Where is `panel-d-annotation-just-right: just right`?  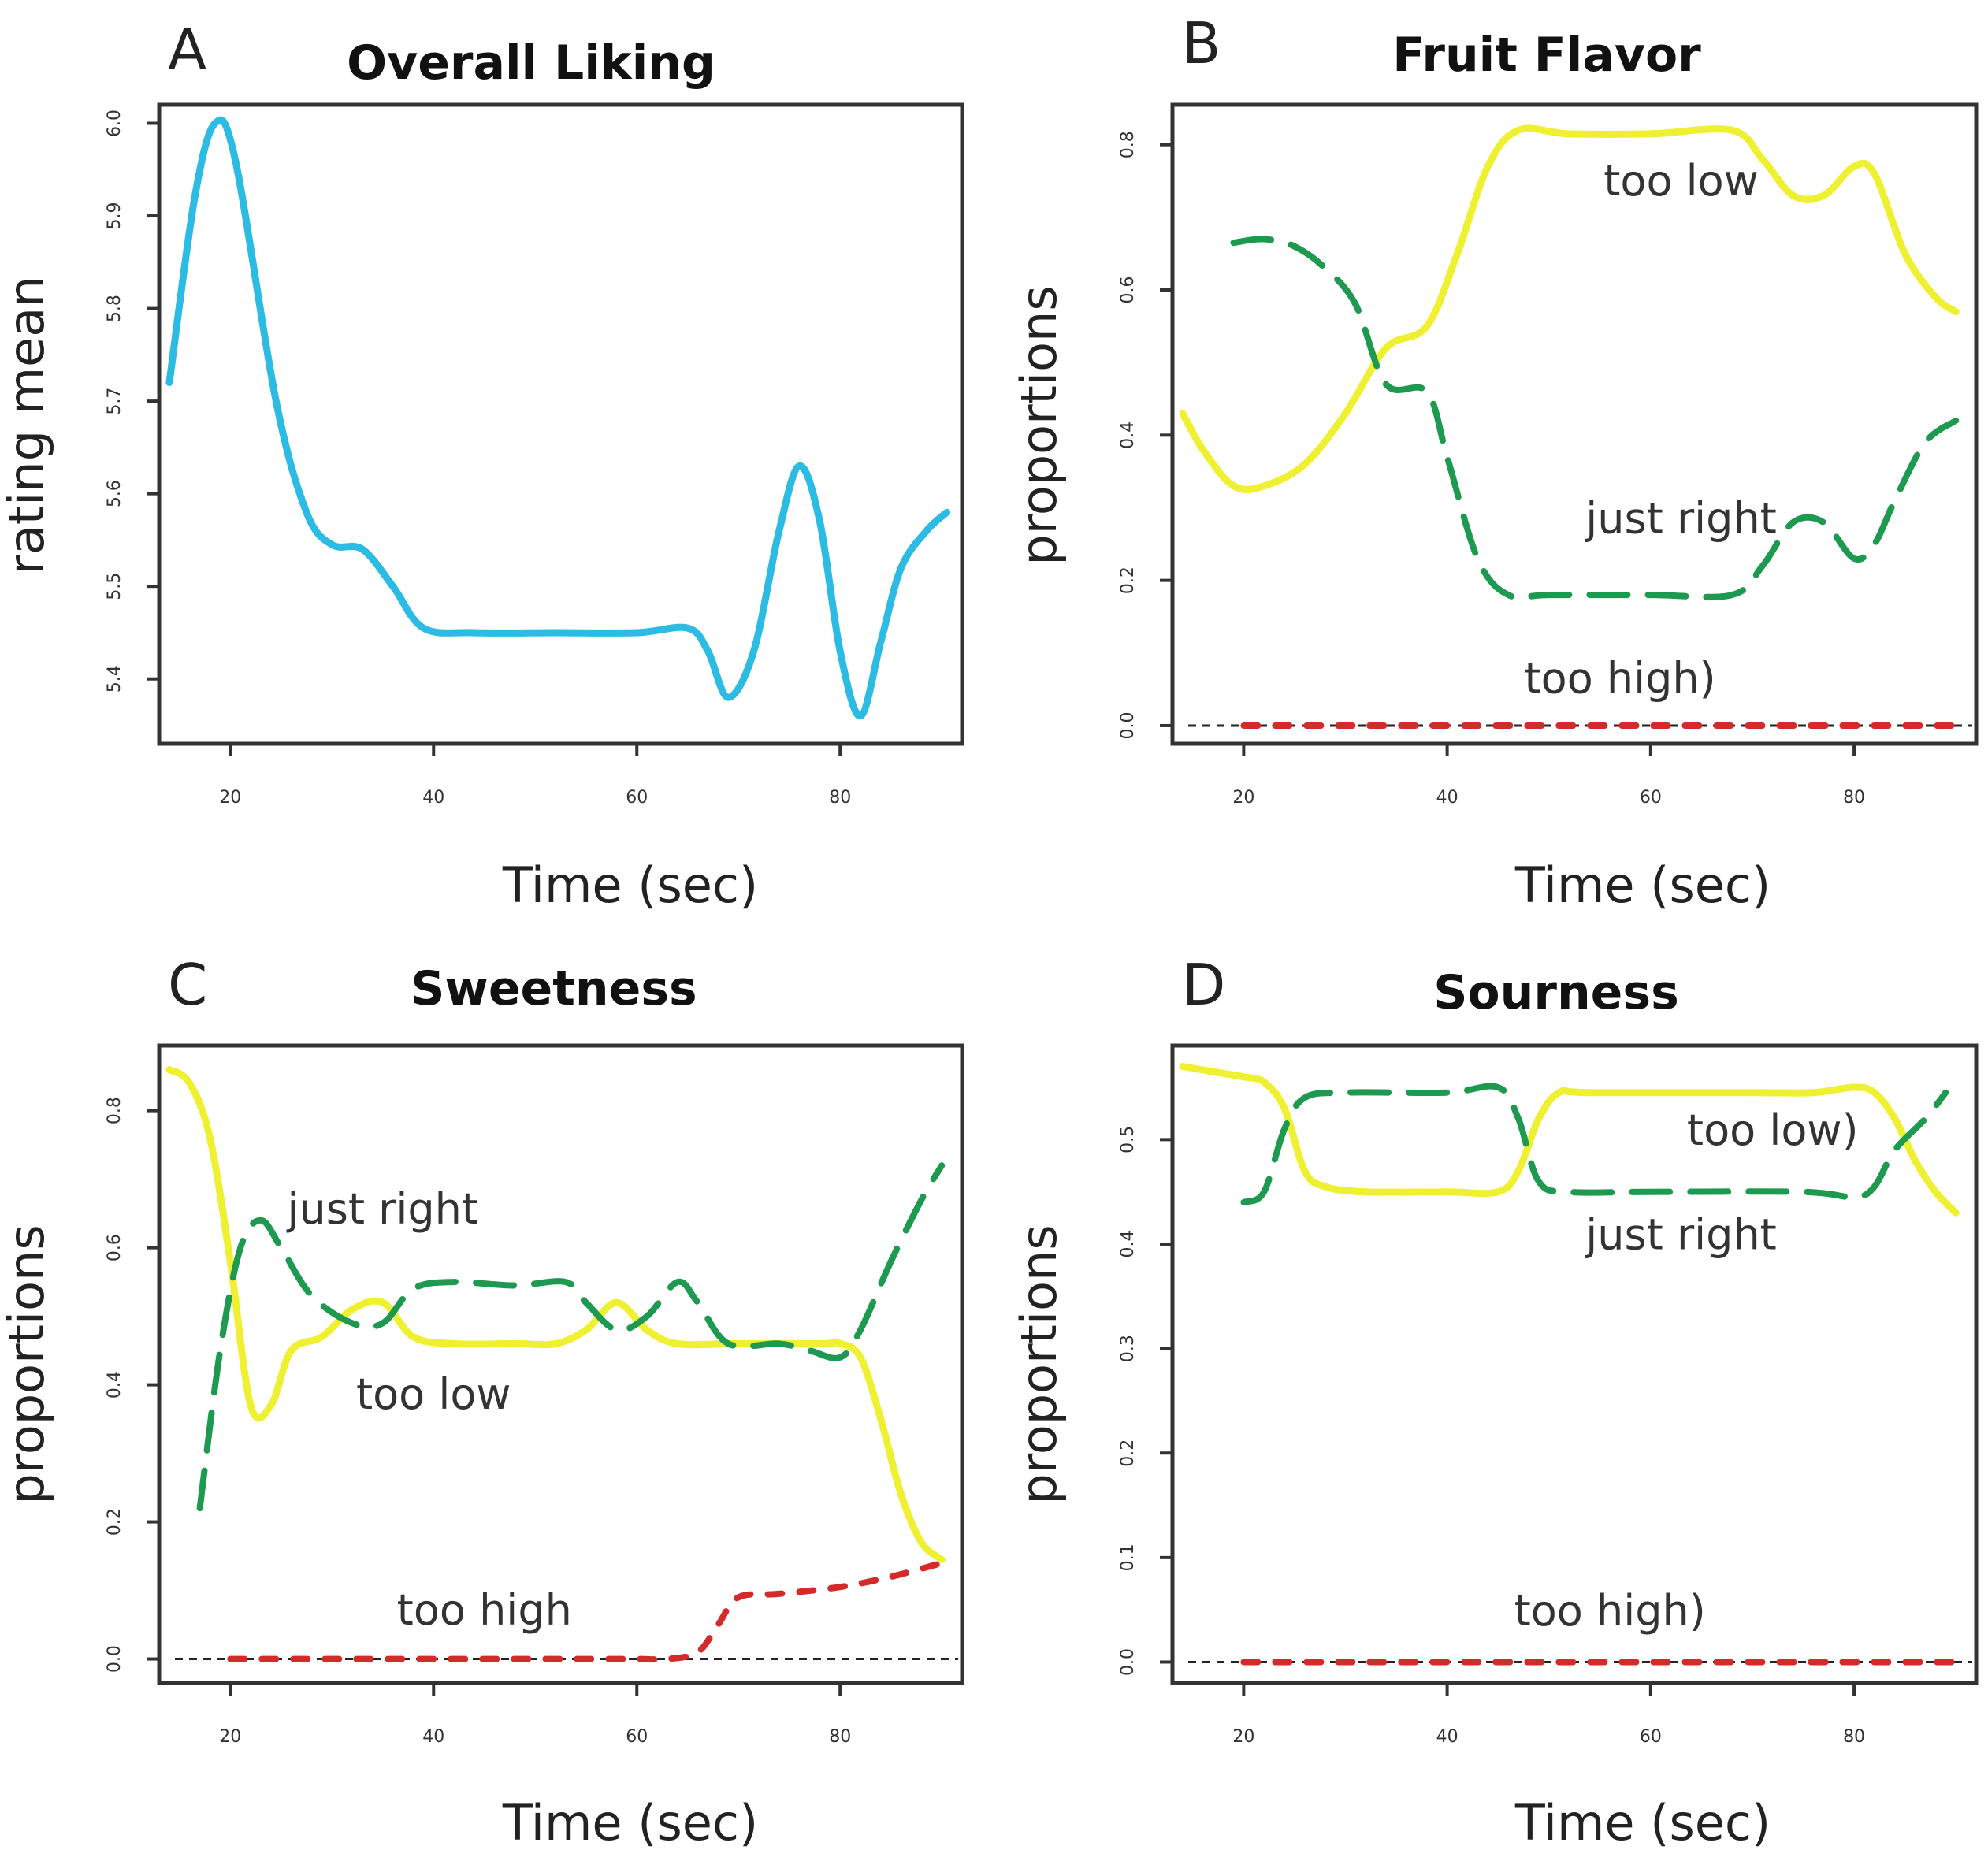 panel-d-annotation-just-right: just right is located at coordinates (1681, 1235).